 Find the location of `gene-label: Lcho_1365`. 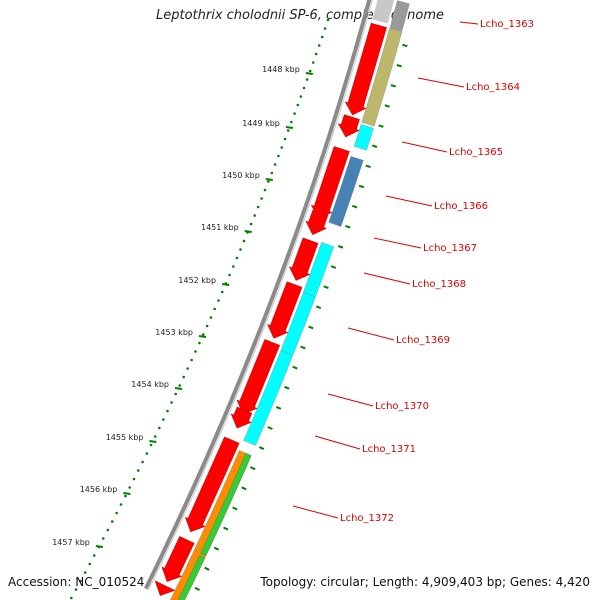

gene-label: Lcho_1365 is located at coordinates (476, 152).